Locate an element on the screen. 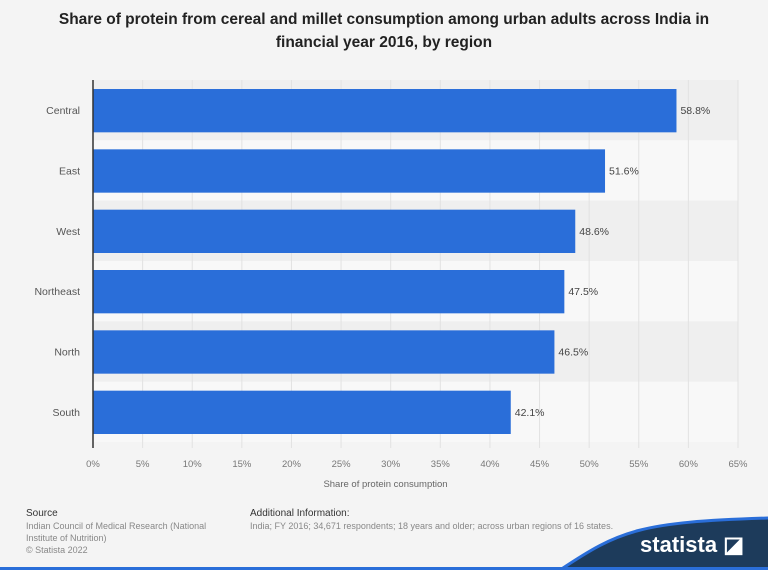 This screenshot has width=768, height=570. x-tick-label: 0% is located at coordinates (93, 464).